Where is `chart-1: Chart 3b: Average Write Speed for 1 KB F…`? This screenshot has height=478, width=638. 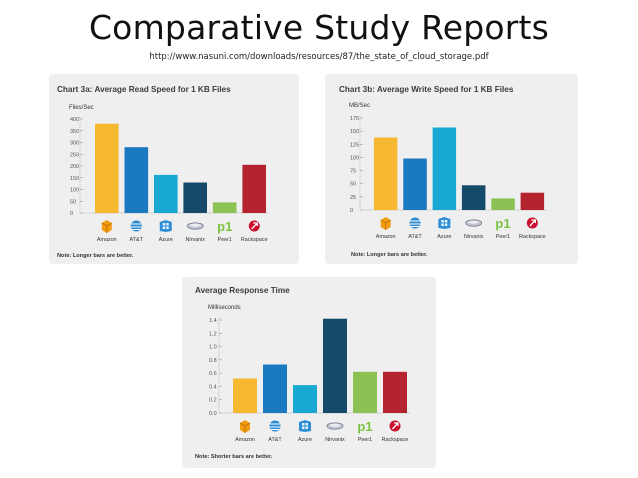
chart-1: Chart 3b: Average Write Speed for 1 KB F… is located at coordinates (443, 171).